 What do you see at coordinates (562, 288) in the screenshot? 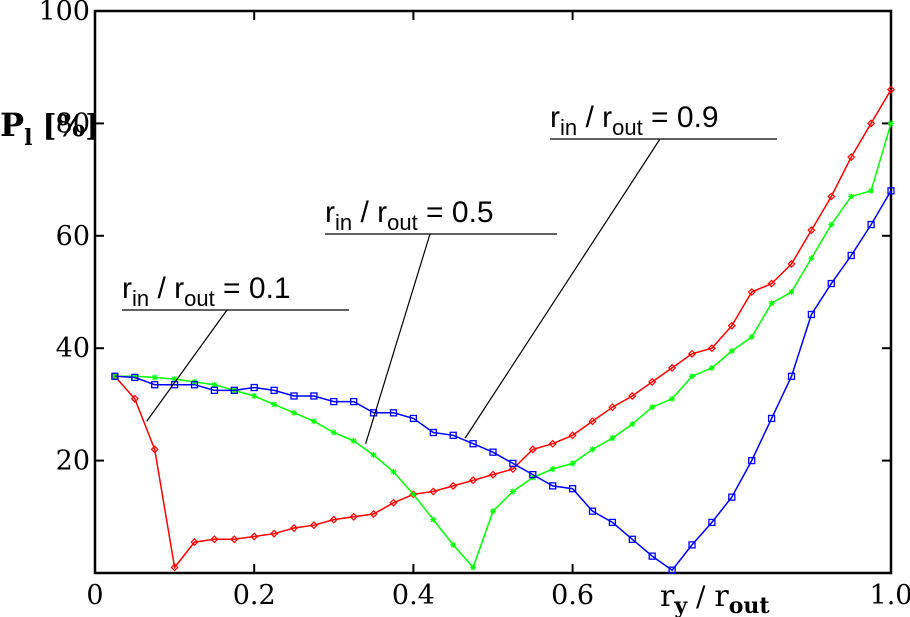
I see `annotation-pointer` at bounding box center [562, 288].